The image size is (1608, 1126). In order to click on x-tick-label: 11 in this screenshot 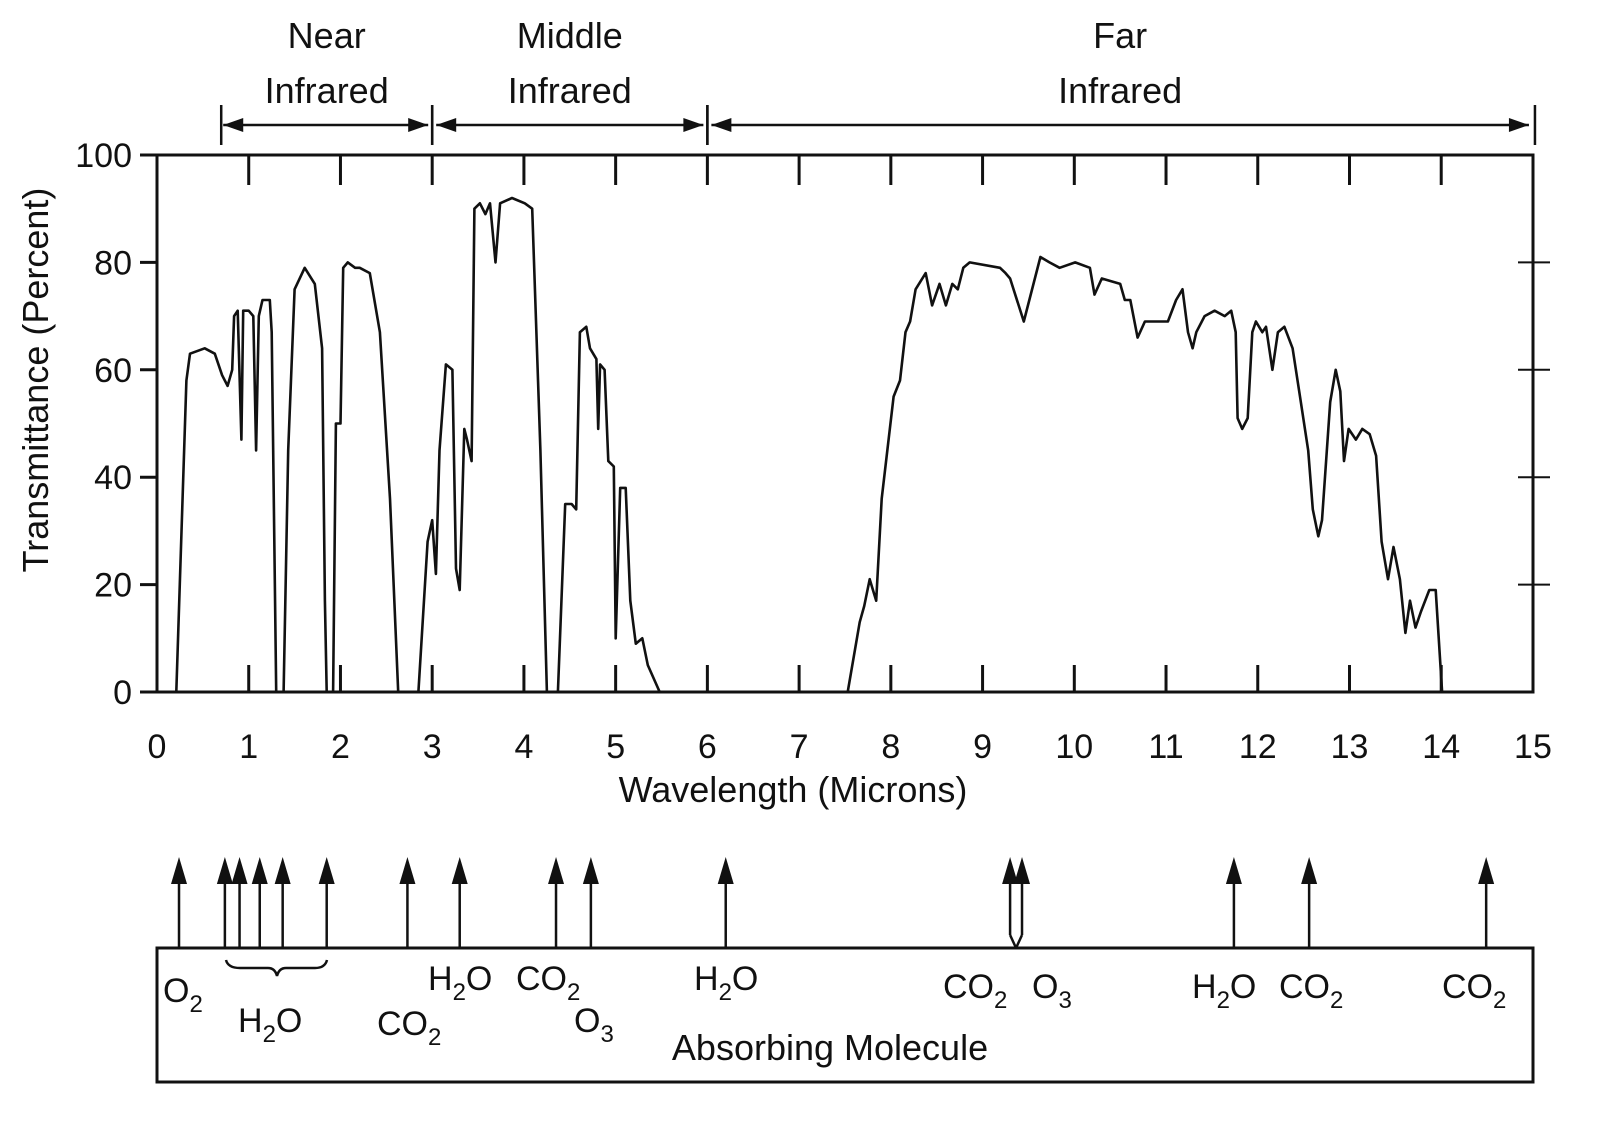, I will do `click(1165, 747)`.